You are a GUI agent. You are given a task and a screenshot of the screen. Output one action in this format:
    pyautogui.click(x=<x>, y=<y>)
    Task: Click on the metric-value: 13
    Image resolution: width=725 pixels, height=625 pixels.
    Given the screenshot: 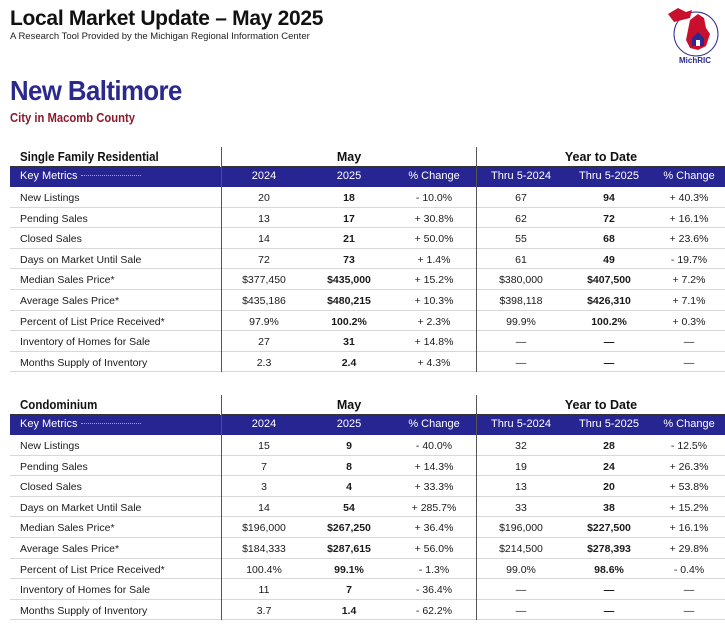 What is the action you would take?
    pyautogui.click(x=521, y=487)
    